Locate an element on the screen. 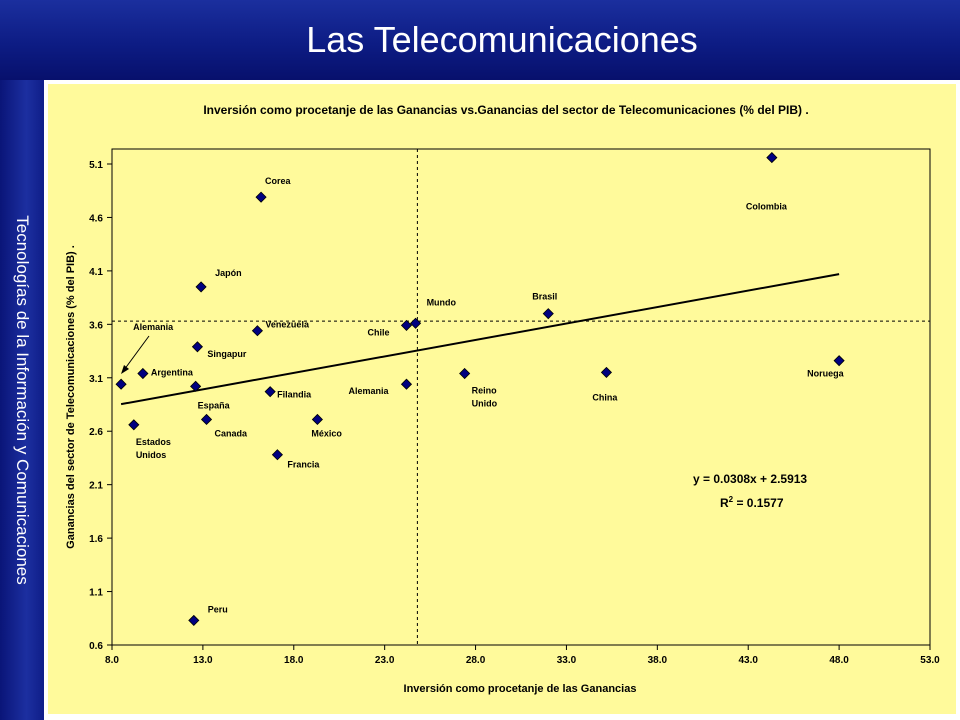 The width and height of the screenshot is (960, 720). x-tick-label: 28.0 is located at coordinates (476, 660).